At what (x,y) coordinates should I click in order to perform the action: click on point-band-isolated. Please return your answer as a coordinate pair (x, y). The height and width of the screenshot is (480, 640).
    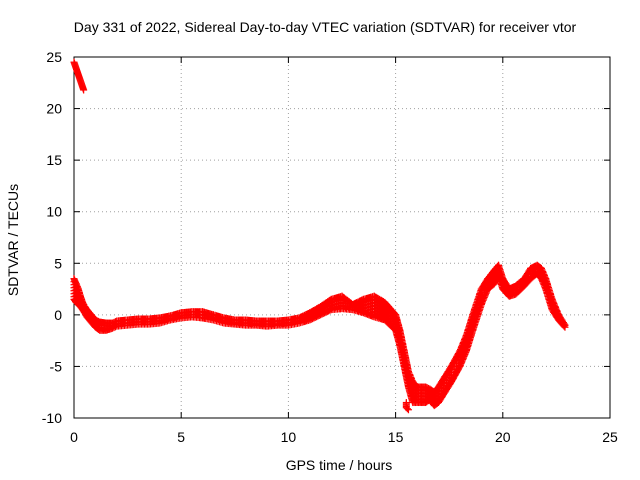
    Looking at the image, I should click on (407, 409).